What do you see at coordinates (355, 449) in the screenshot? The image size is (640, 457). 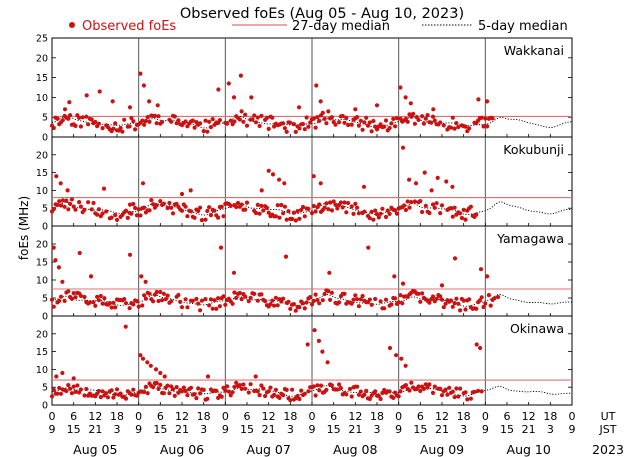 I see `day-label: Aug 08` at bounding box center [355, 449].